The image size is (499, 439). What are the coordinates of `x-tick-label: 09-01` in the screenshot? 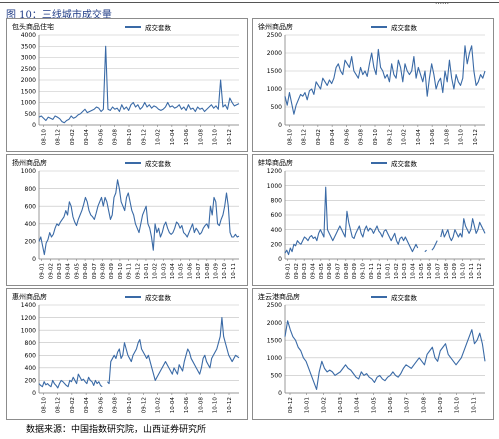 It's located at (43, 271).